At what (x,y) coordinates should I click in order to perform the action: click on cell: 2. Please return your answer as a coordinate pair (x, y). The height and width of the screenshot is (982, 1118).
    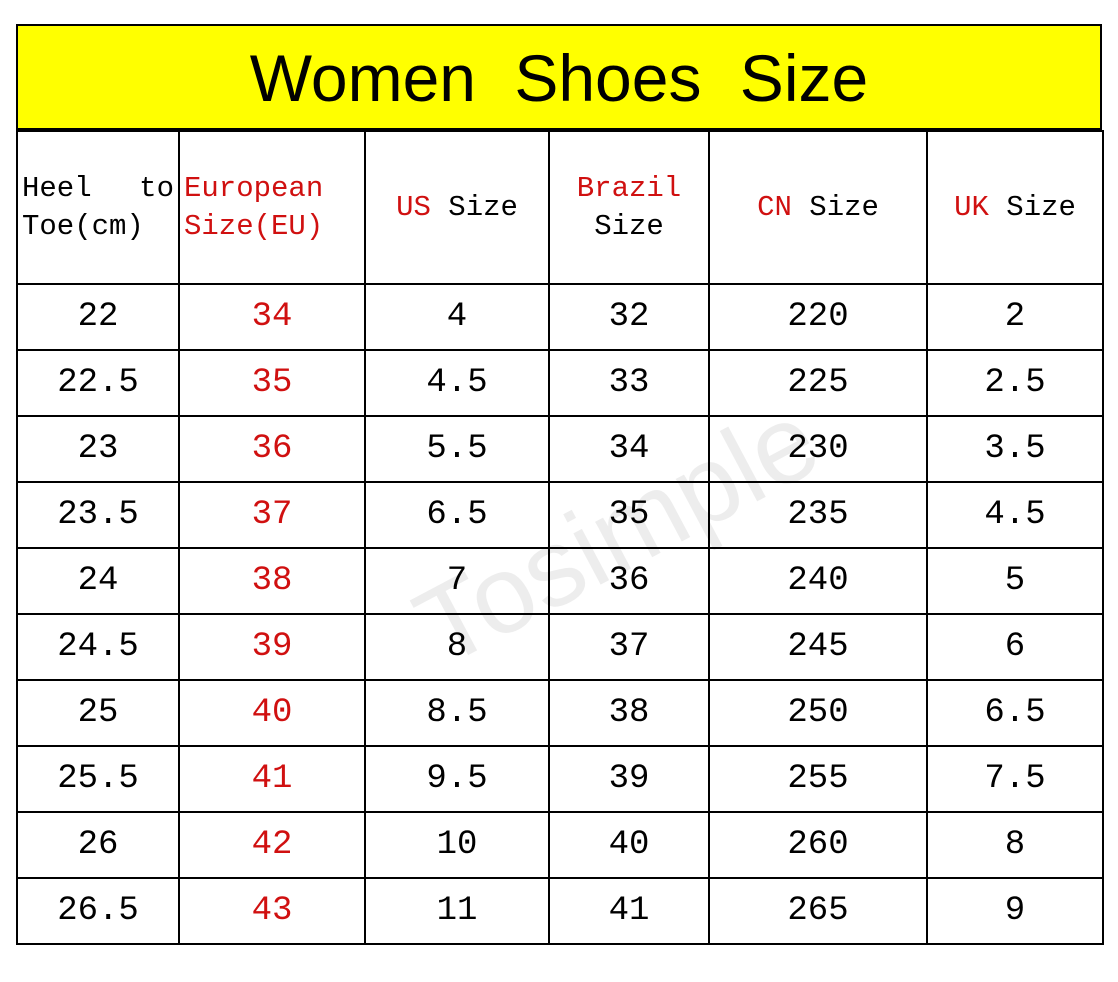
    Looking at the image, I should click on (1015, 317).